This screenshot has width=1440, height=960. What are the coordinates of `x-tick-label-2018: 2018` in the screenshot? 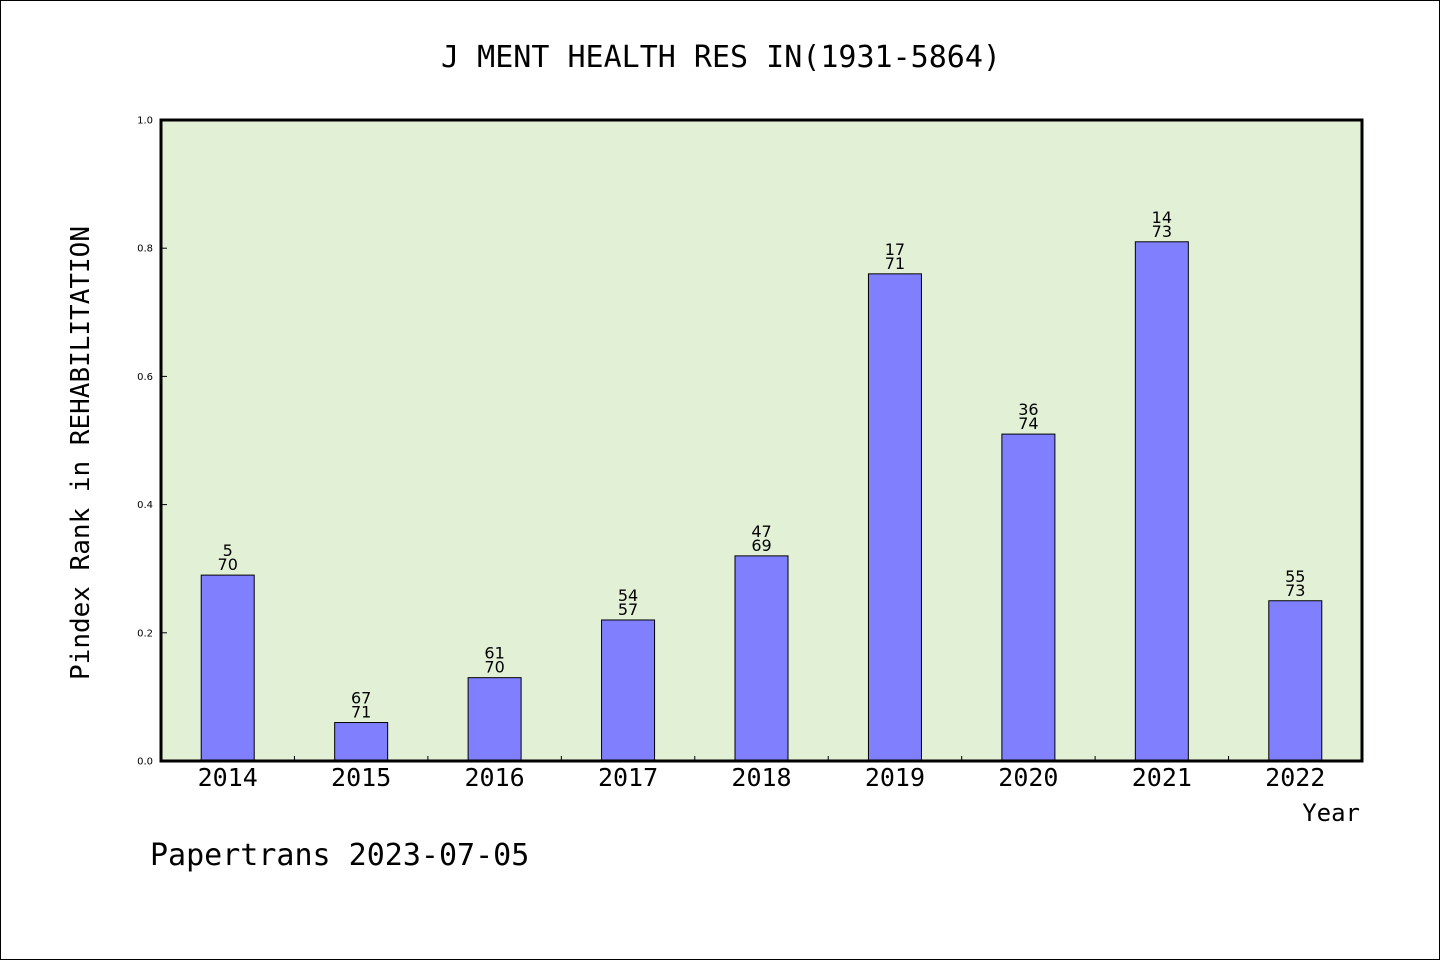 It's located at (761, 777).